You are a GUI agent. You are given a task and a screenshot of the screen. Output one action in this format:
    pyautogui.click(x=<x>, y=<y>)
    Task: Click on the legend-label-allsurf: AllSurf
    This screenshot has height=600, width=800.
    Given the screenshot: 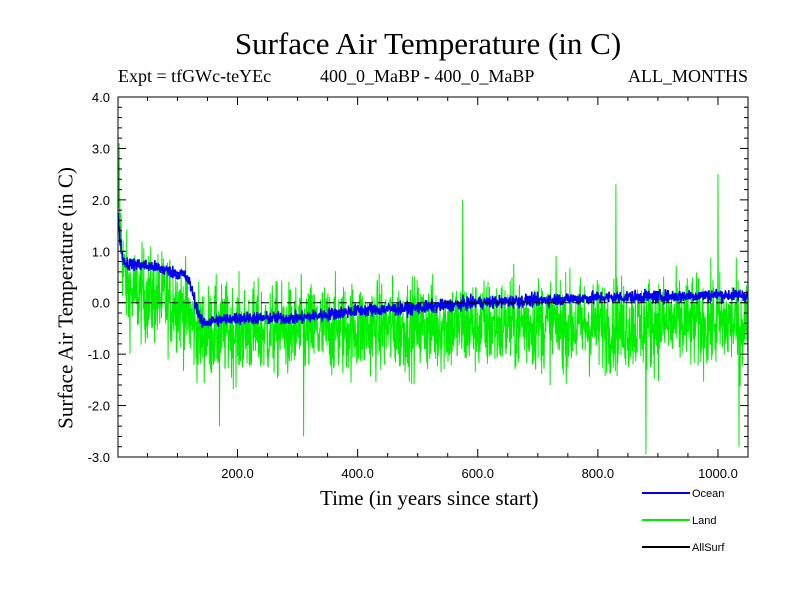 What is the action you would take?
    pyautogui.click(x=708, y=548)
    